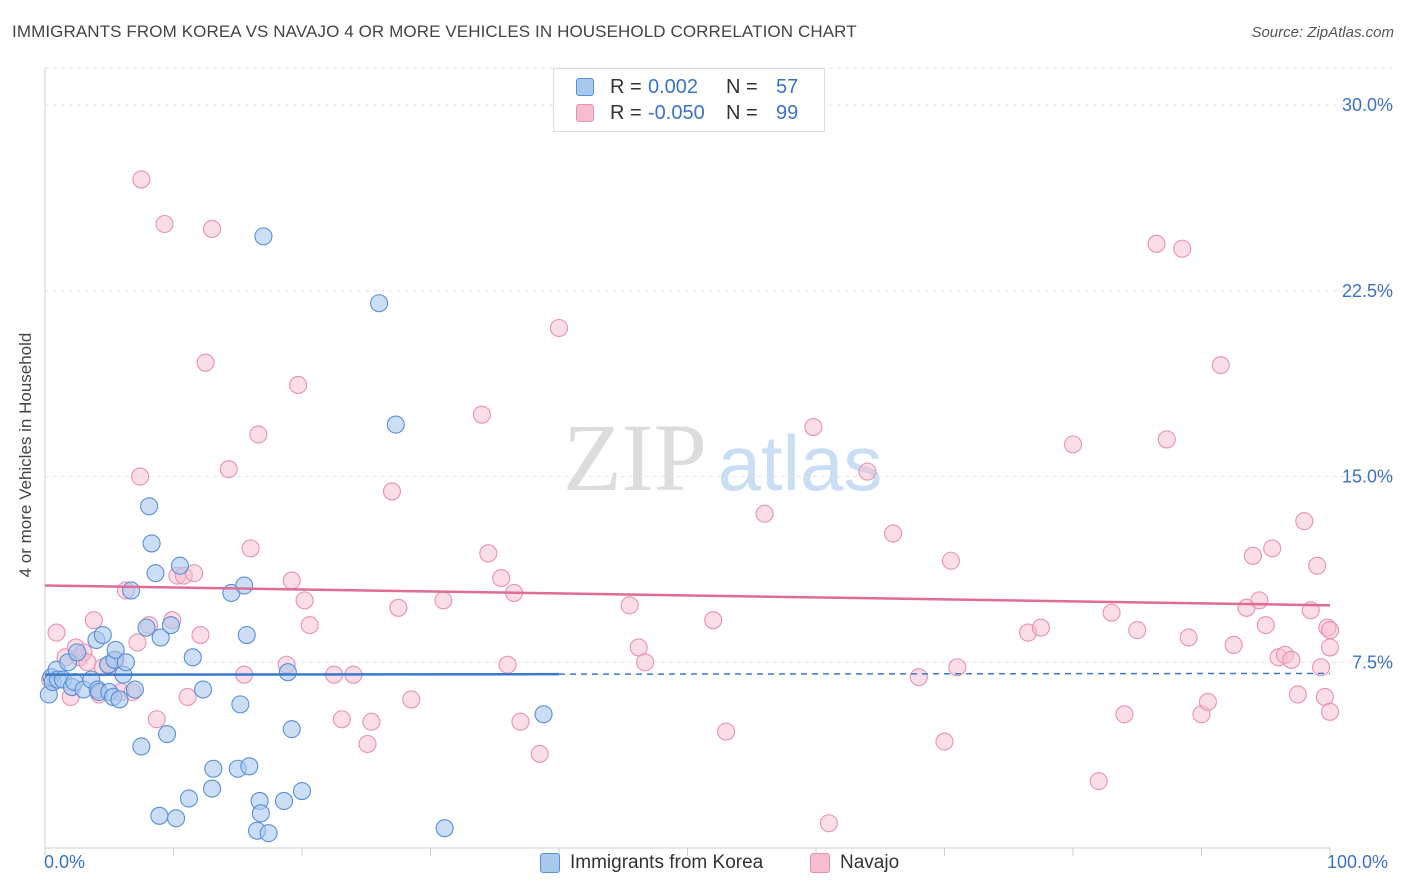 The height and width of the screenshot is (892, 1406). Describe the element at coordinates (687, 113) in the screenshot. I see `legend-row-navajo: R = -0.050 N = 99` at that location.